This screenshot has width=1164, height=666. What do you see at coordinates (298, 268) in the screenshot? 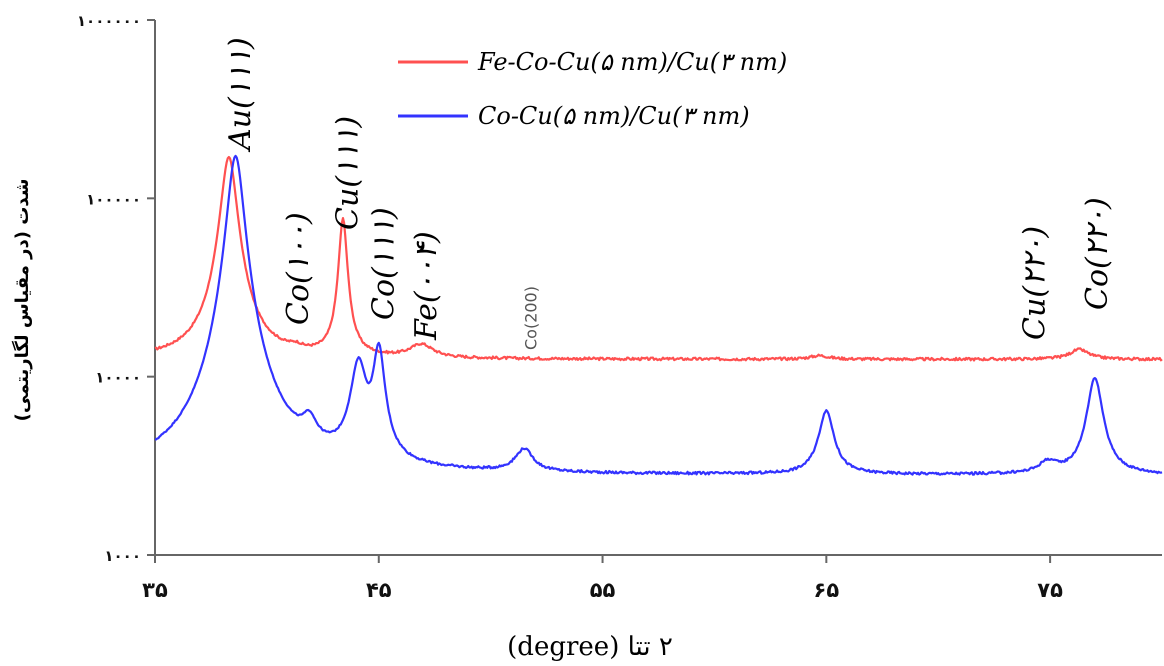
I see `peak-label: Co(۱۰۰)` at bounding box center [298, 268].